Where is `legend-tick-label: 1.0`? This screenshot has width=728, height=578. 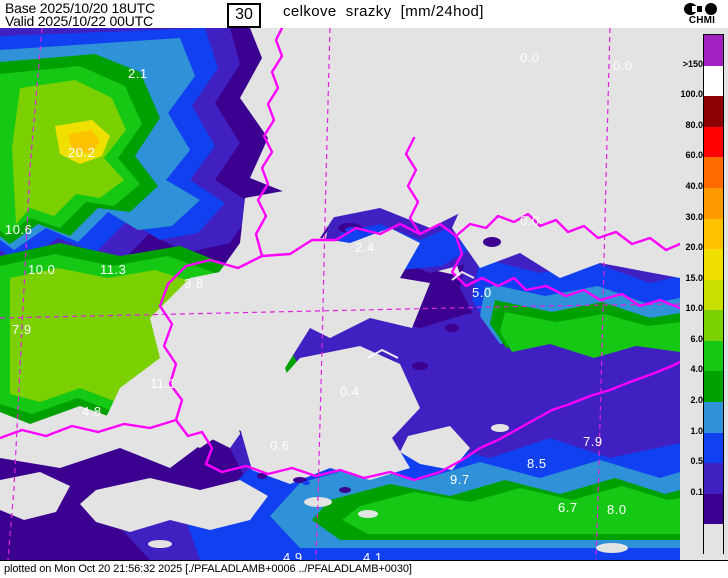 legend-tick-label: 1.0 is located at coordinates (696, 430).